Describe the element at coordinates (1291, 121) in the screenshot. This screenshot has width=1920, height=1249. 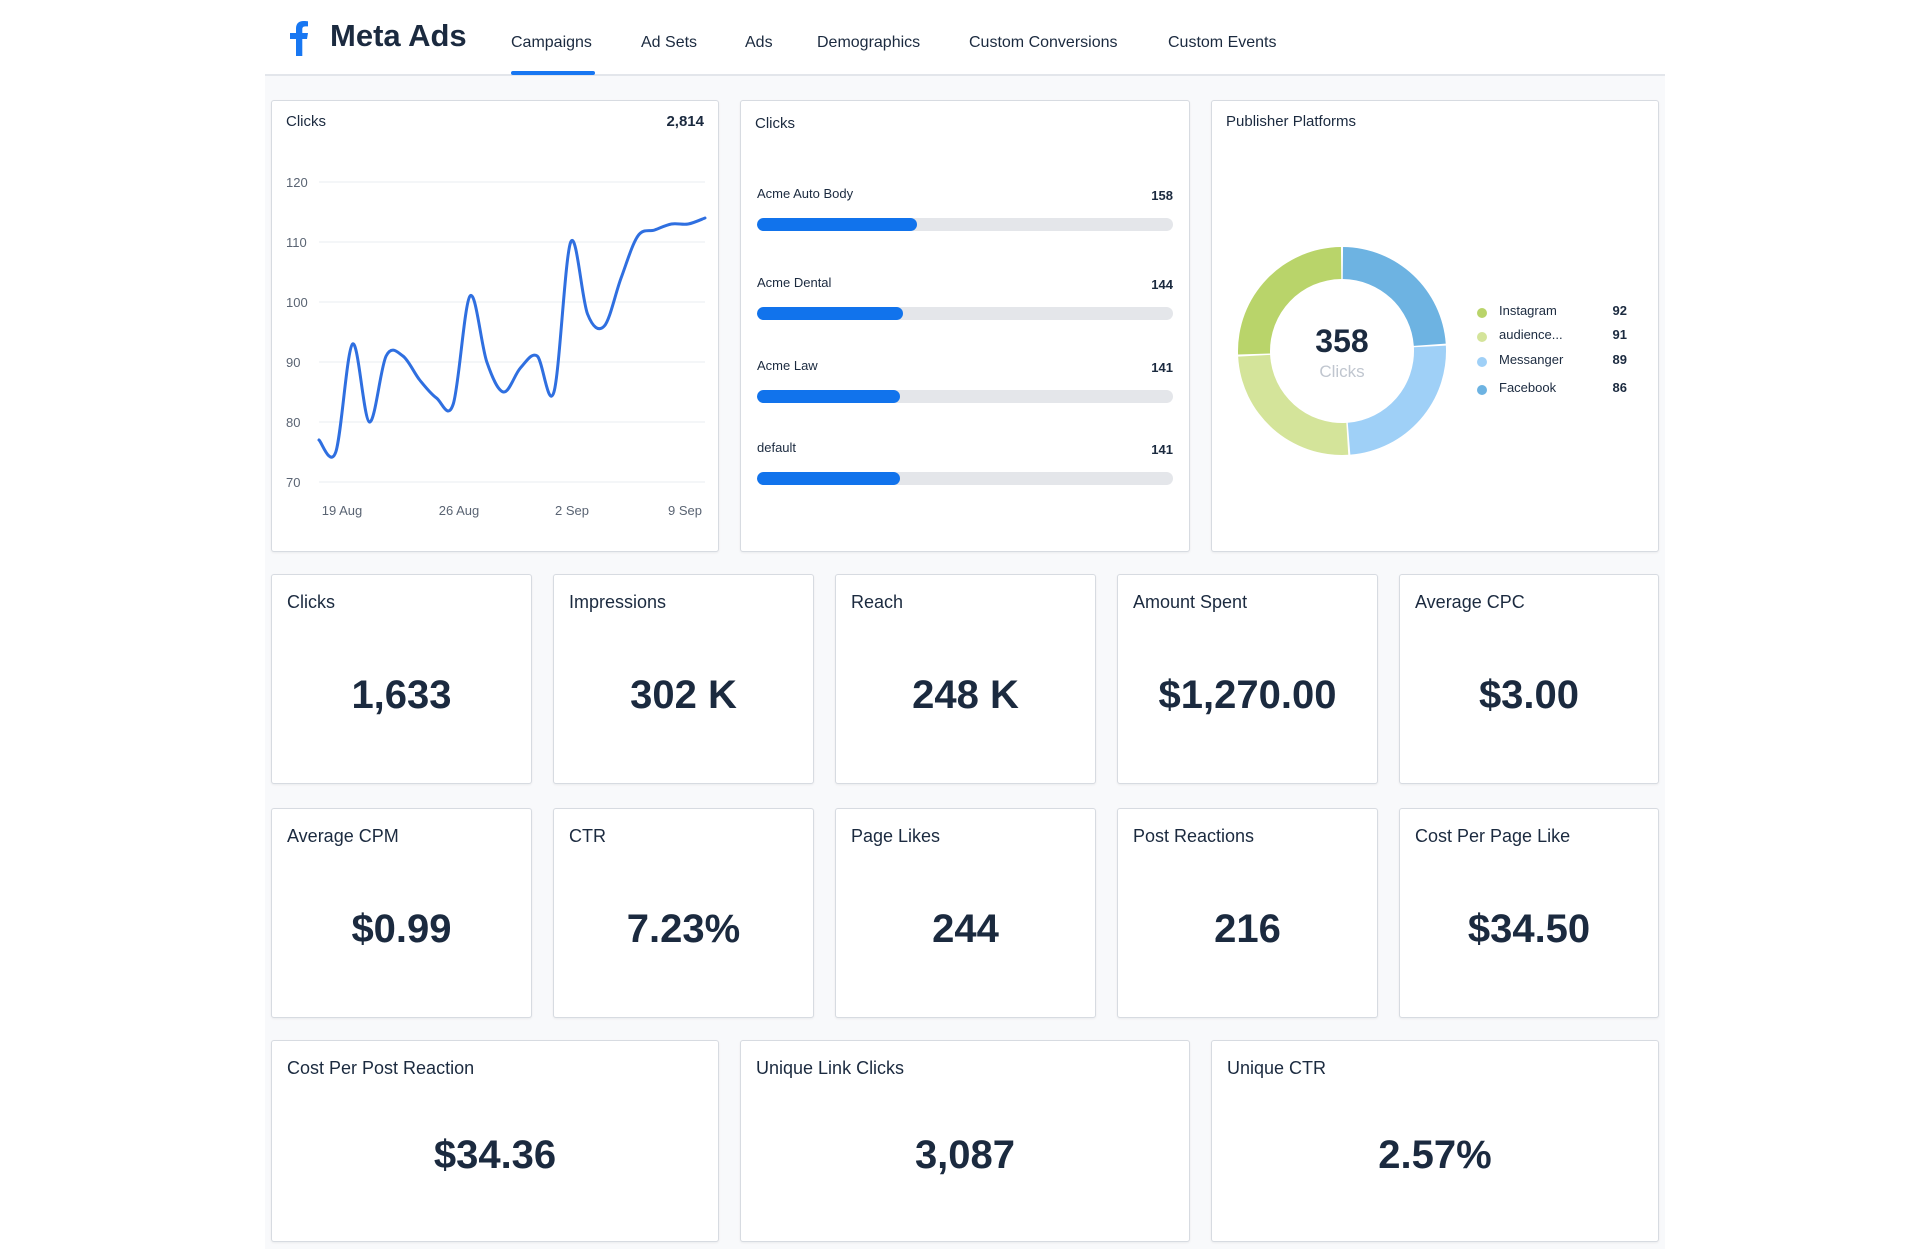
I see `card-title: Publisher Platforms` at that location.